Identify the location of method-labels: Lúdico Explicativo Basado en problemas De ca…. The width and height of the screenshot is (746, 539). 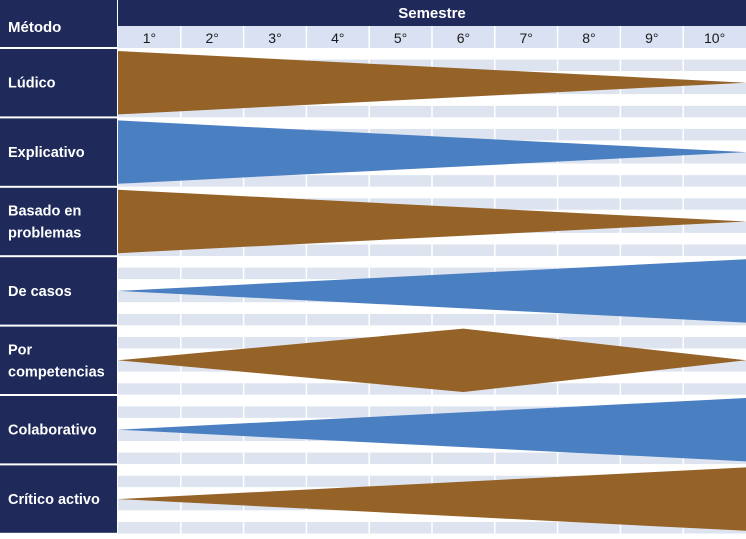
(58, 291).